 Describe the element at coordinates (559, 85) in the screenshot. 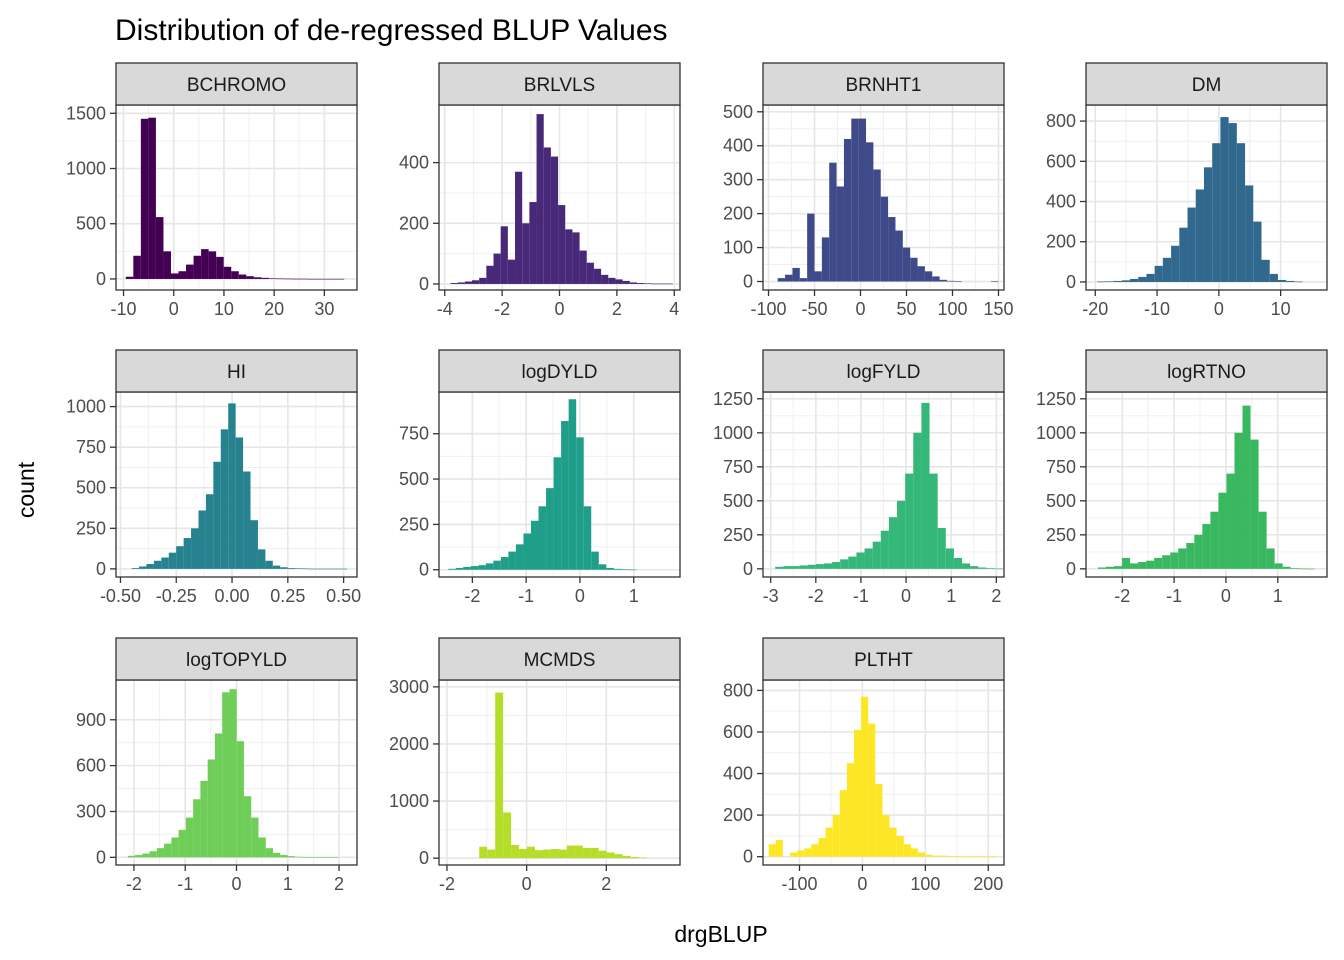

I see `facet-label: BRLVLS` at that location.